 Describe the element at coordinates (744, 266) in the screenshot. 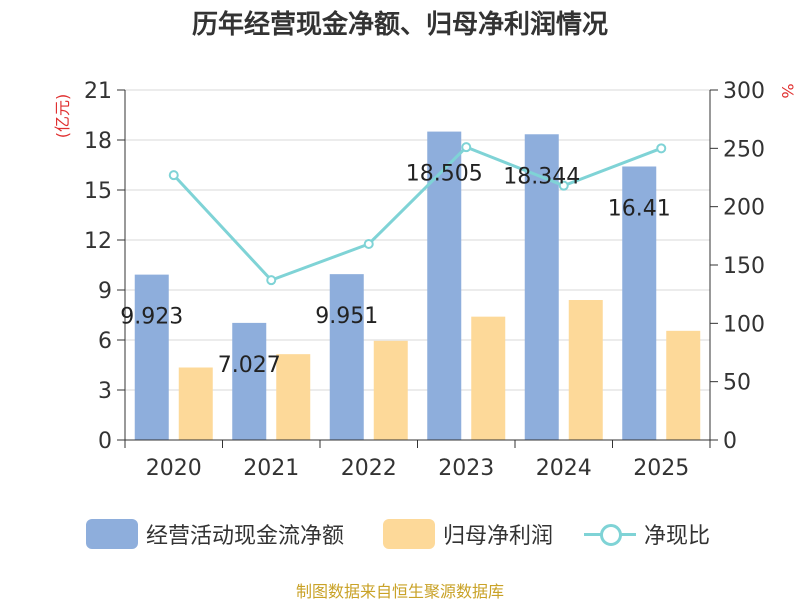

I see `y-right-tick-label-3: 150` at that location.